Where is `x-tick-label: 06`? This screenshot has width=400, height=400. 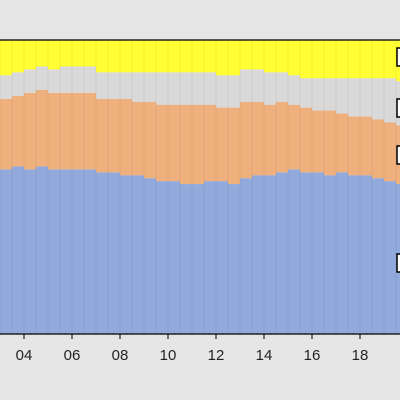
x-tick-label: 06 is located at coordinates (72, 355).